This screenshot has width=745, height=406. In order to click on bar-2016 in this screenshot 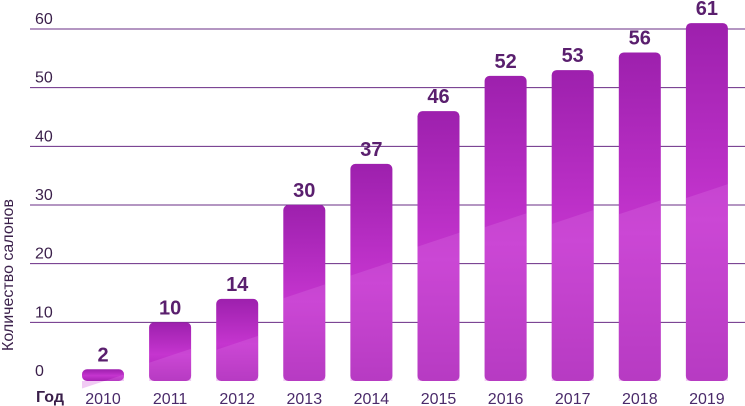, I will do `click(505, 228)`.